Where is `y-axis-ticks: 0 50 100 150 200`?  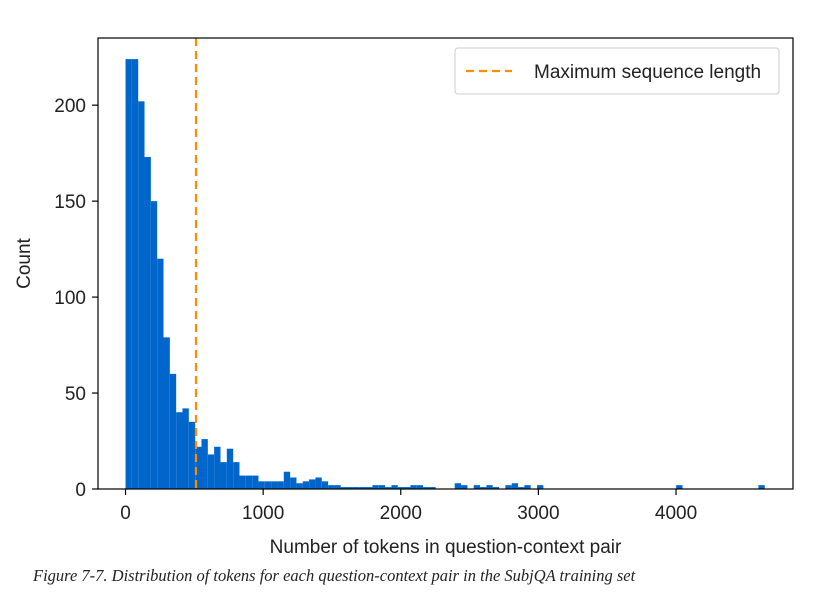
y-axis-ticks: 0 50 100 150 200 is located at coordinates (76, 298).